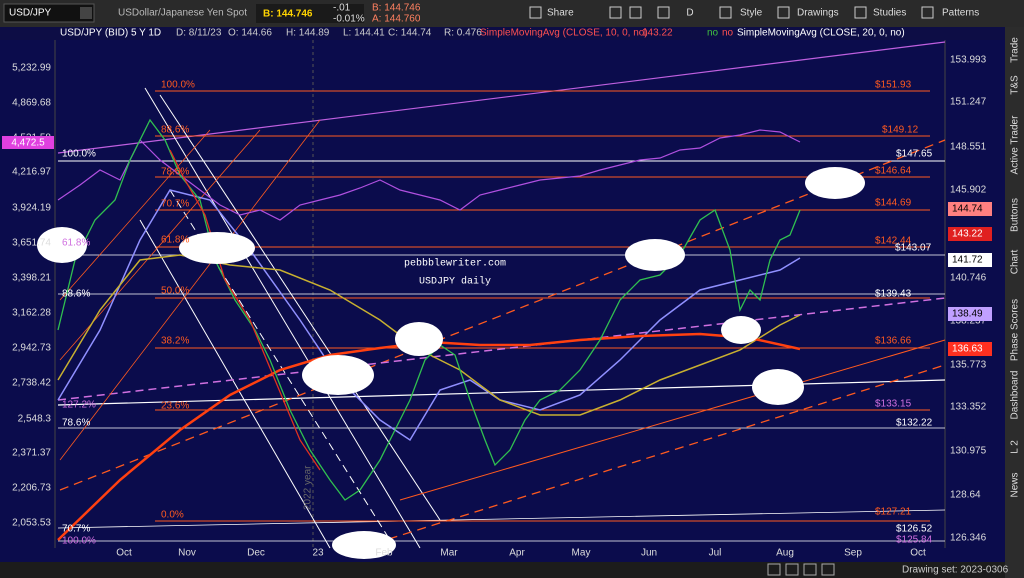 The width and height of the screenshot is (1024, 578). I want to click on price-label: $136.66, so click(893, 341).